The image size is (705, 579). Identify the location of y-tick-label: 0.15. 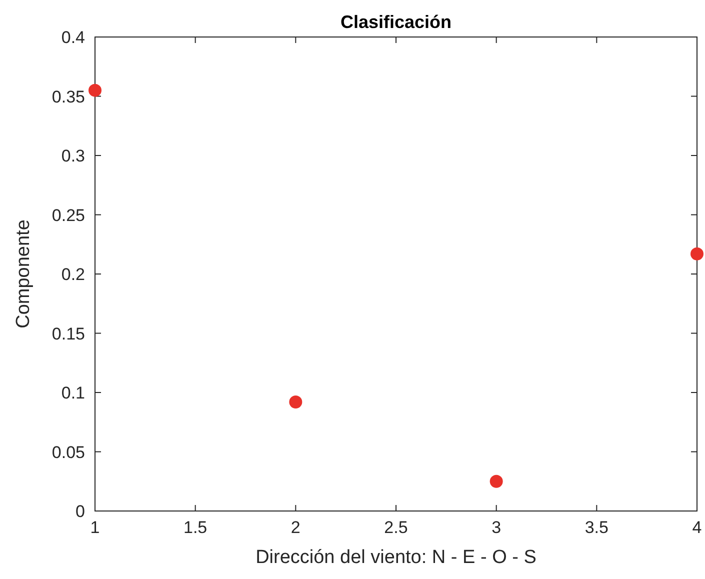
(68, 334).